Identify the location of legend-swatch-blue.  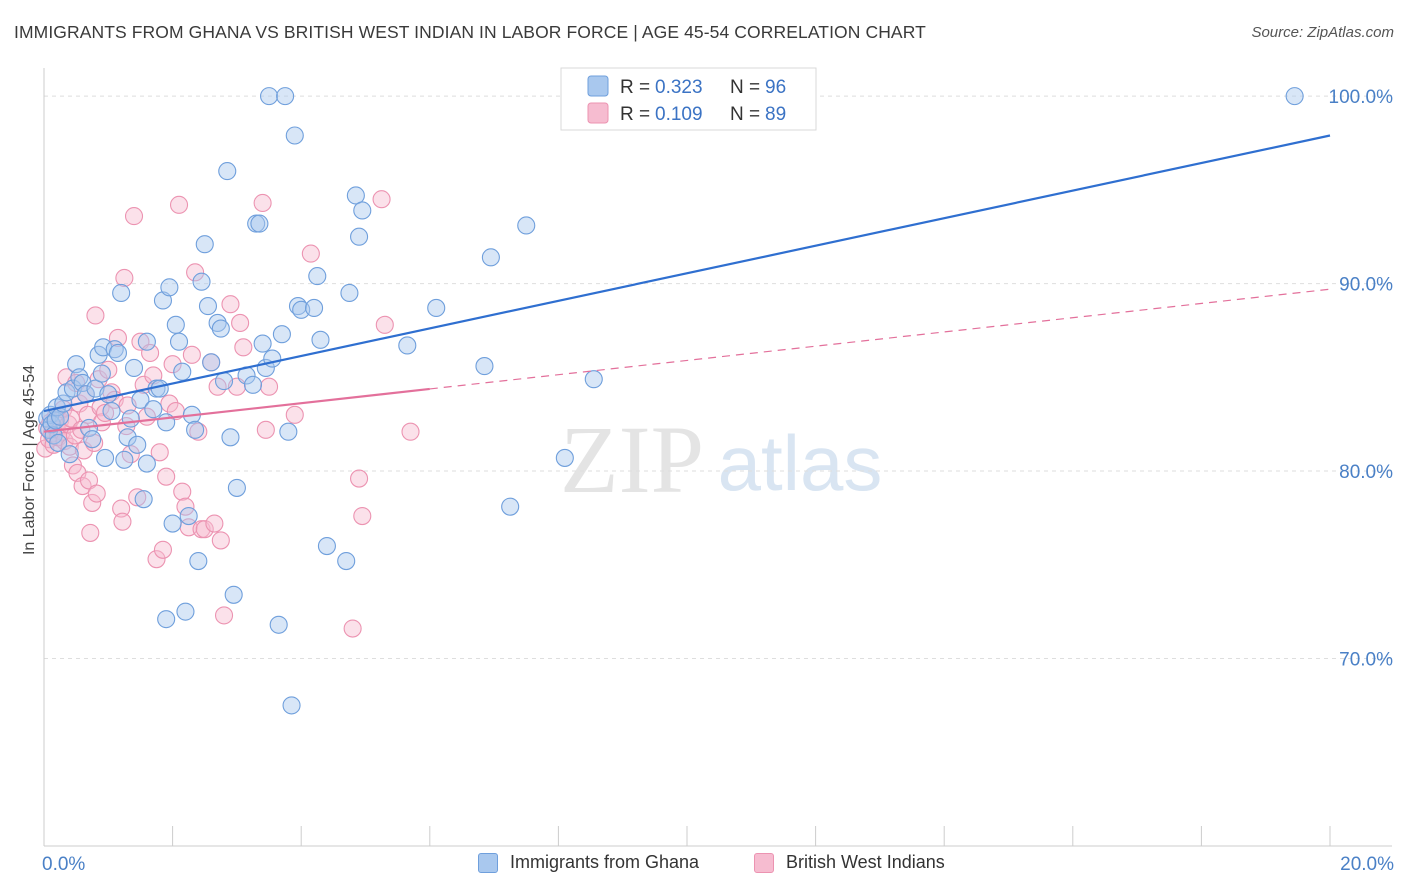
(598, 86).